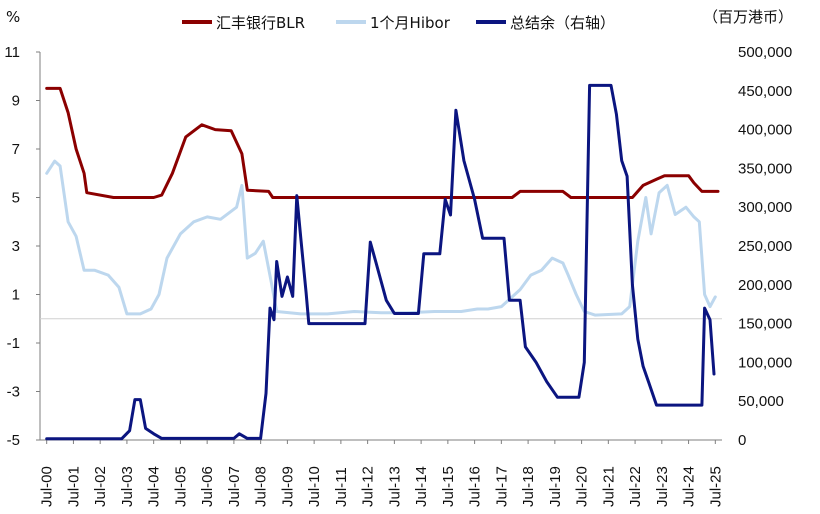 The width and height of the screenshot is (820, 514). What do you see at coordinates (261, 486) in the screenshot?
I see `x-tick-label: Jul-08` at bounding box center [261, 486].